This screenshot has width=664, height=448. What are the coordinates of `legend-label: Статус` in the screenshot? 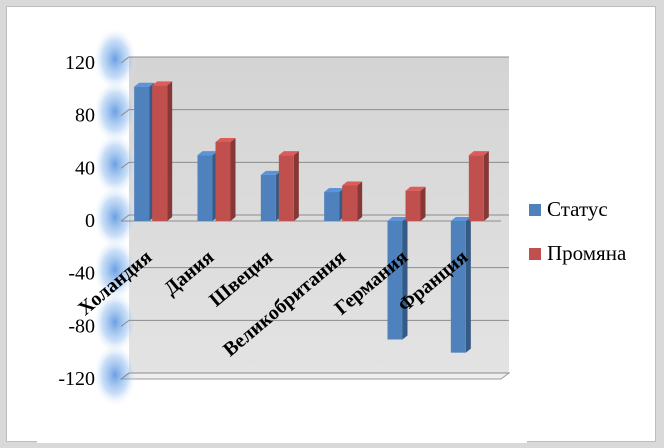 It's located at (577, 209).